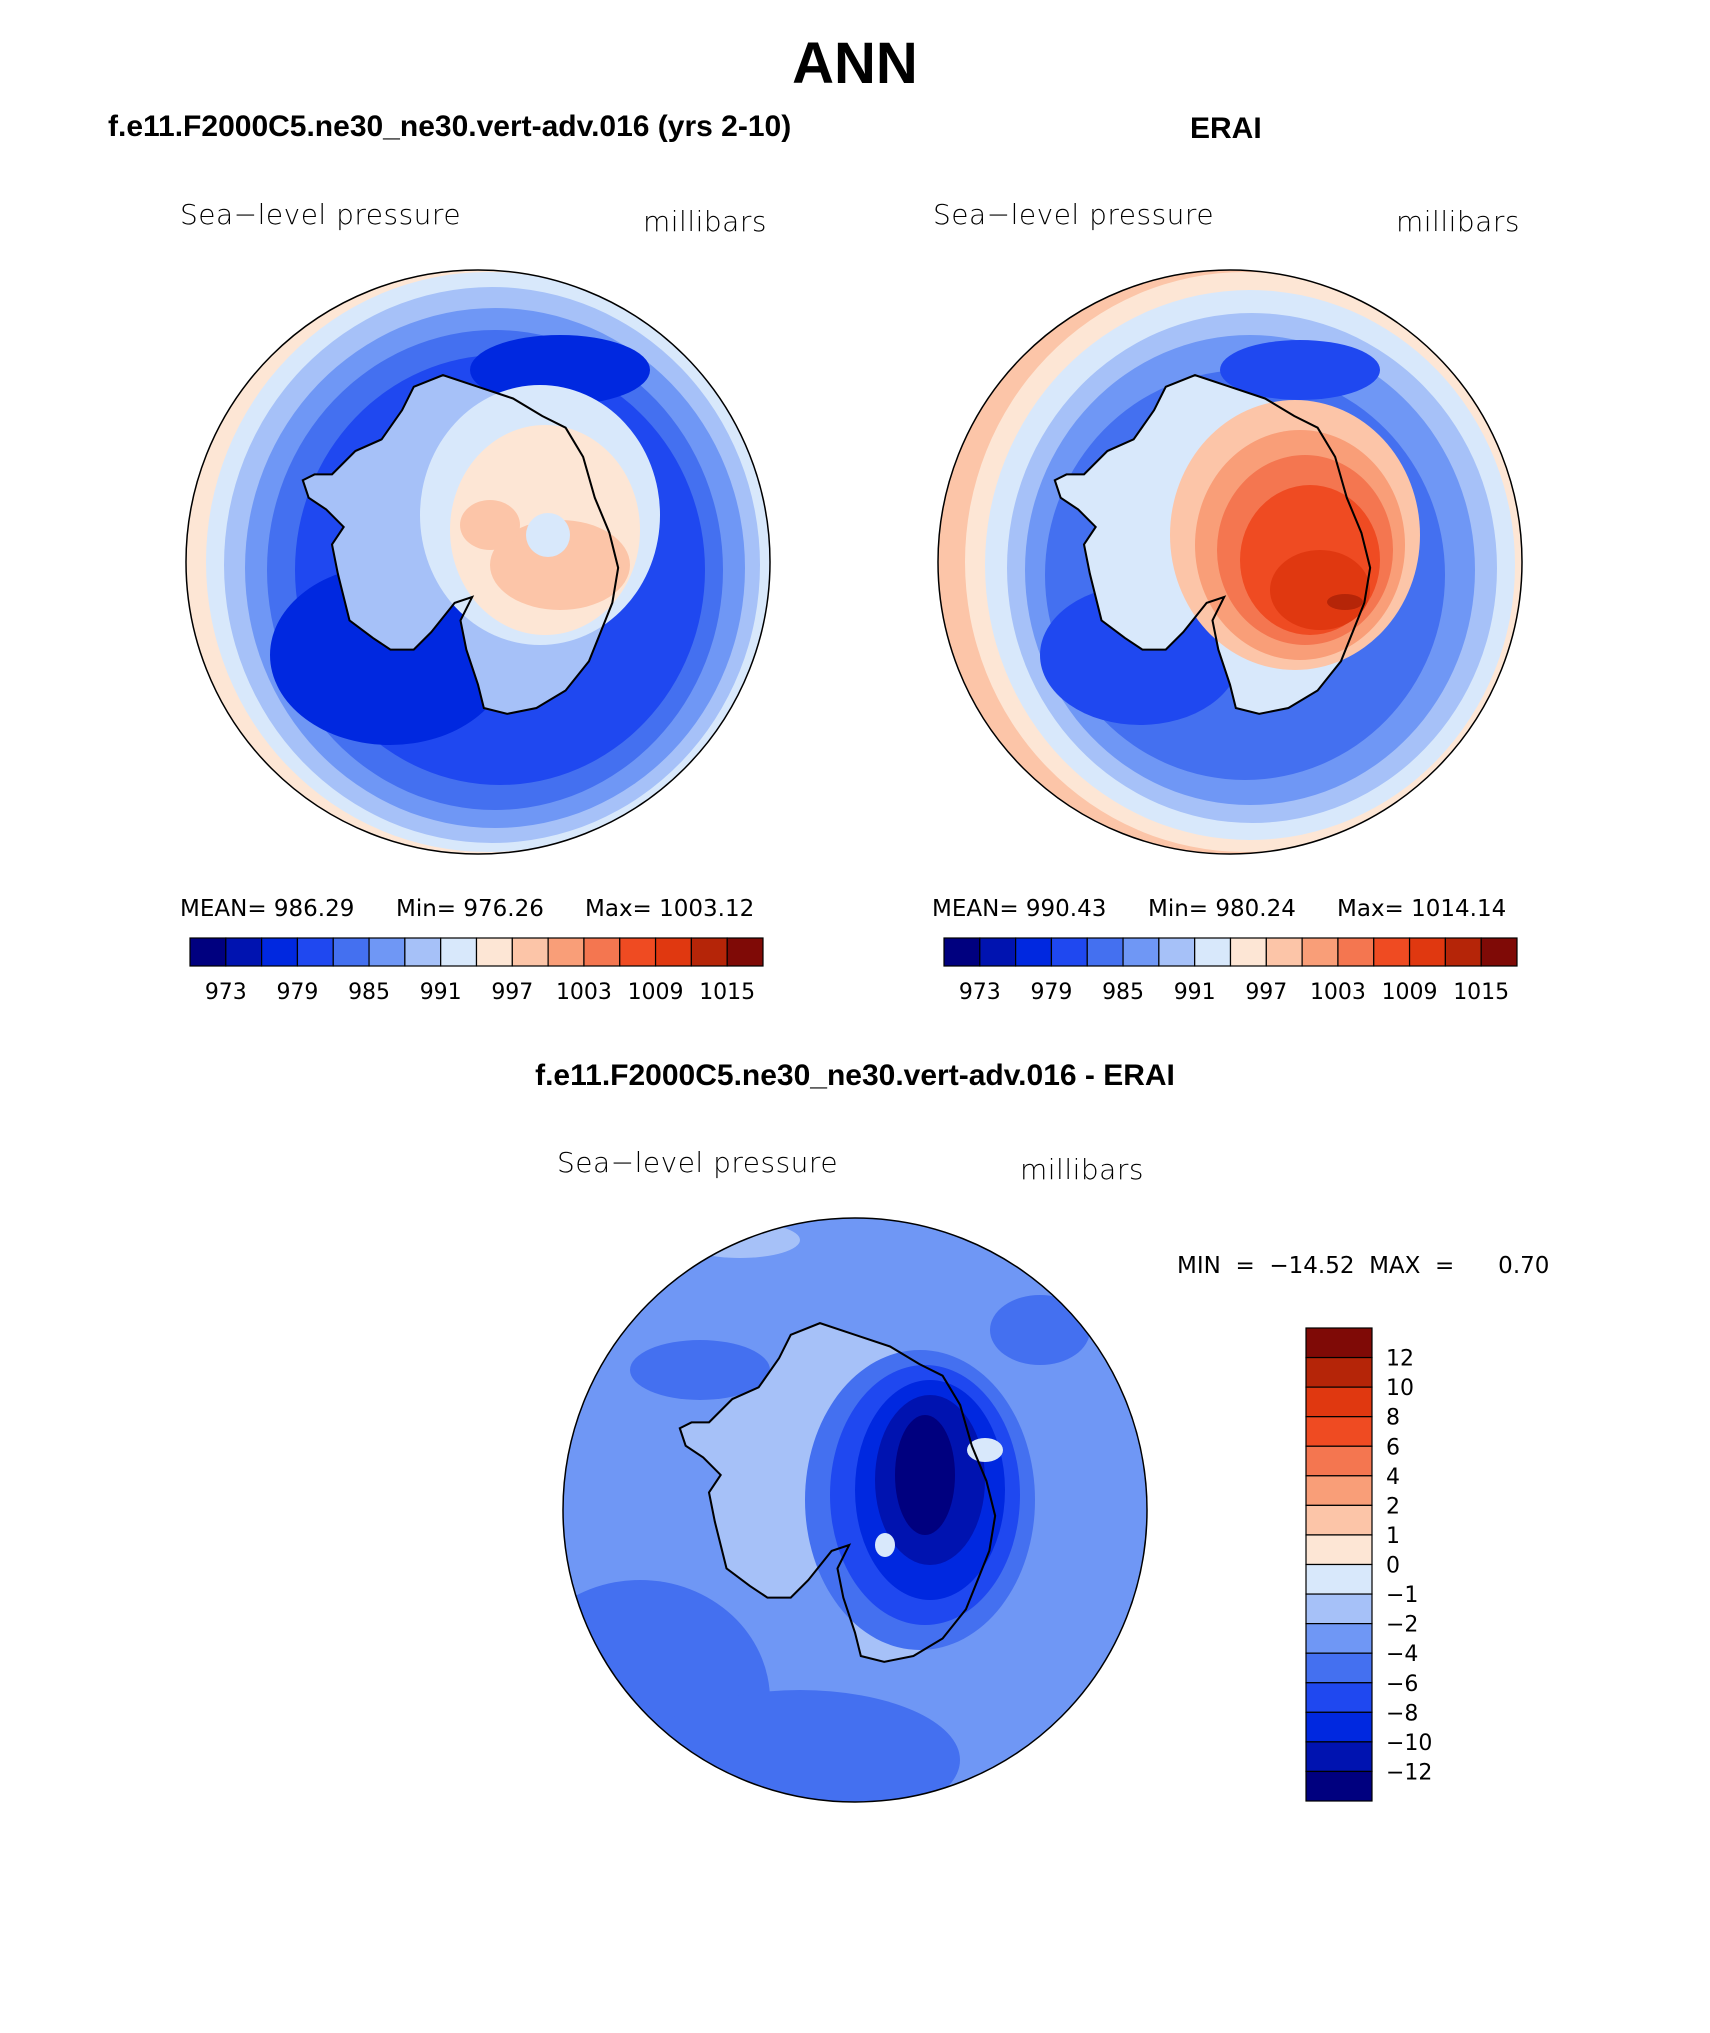 Image resolution: width=1710 pixels, height=2033 pixels. I want to click on obs-map-border, so click(1230, 562).